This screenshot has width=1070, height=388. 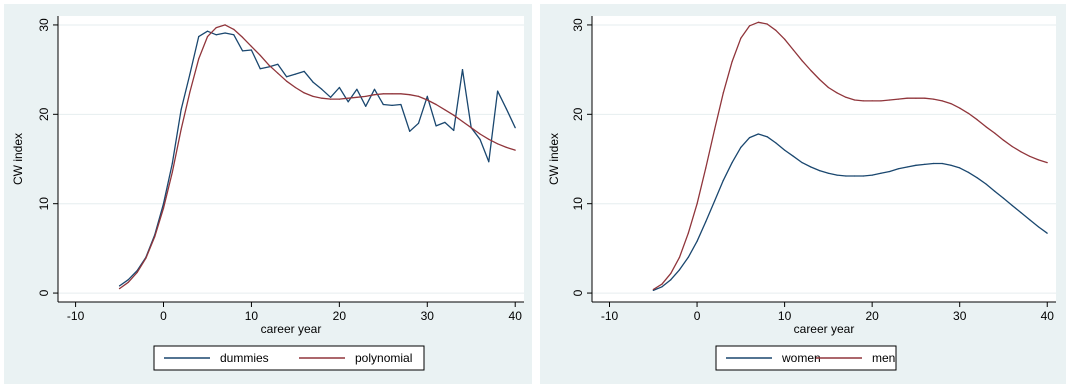 What do you see at coordinates (252, 316) in the screenshot?
I see `x-tick-label: 10` at bounding box center [252, 316].